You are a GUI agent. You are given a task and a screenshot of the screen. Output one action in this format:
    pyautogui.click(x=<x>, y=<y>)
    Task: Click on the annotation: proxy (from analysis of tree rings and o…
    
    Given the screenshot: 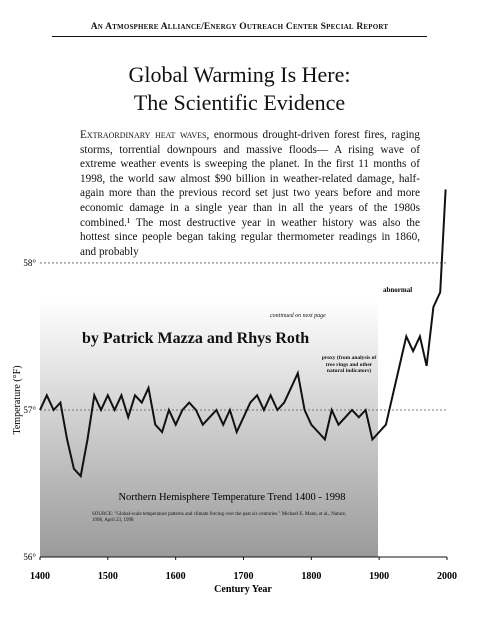 What is the action you would take?
    pyautogui.click(x=349, y=364)
    